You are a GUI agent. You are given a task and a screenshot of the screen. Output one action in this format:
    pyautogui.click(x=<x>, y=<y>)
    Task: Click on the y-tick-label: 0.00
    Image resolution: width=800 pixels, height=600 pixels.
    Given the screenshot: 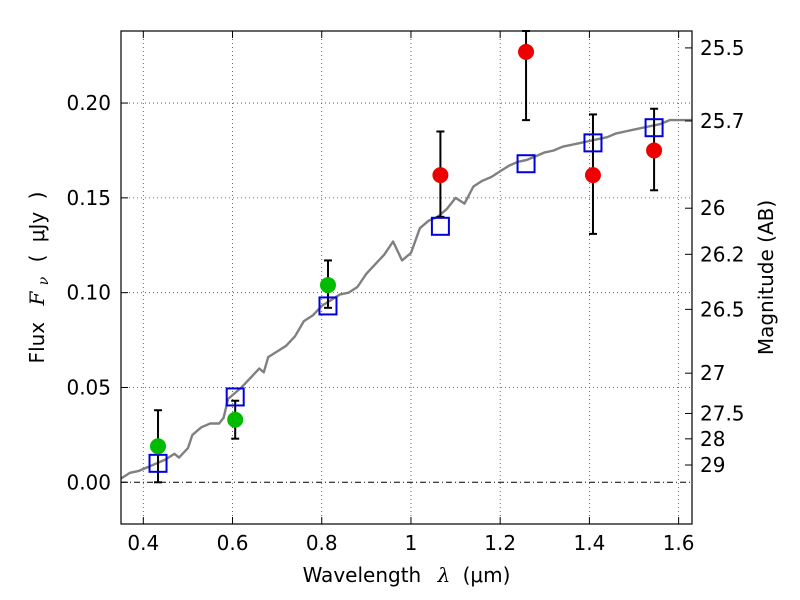 What is the action you would take?
    pyautogui.click(x=88, y=482)
    